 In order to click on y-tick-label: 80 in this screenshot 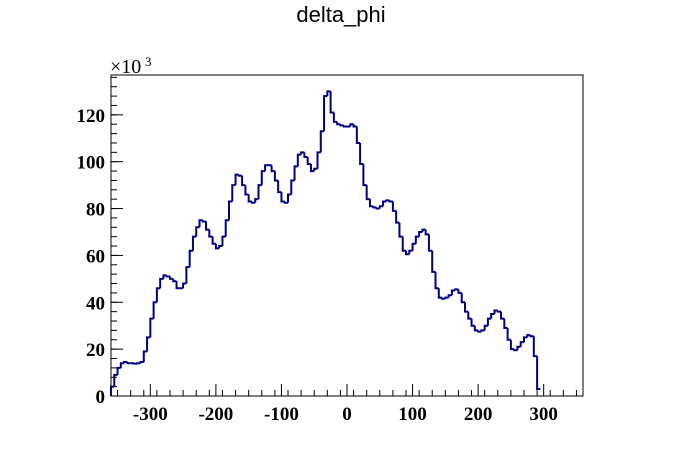, I will do `click(95, 210)`.